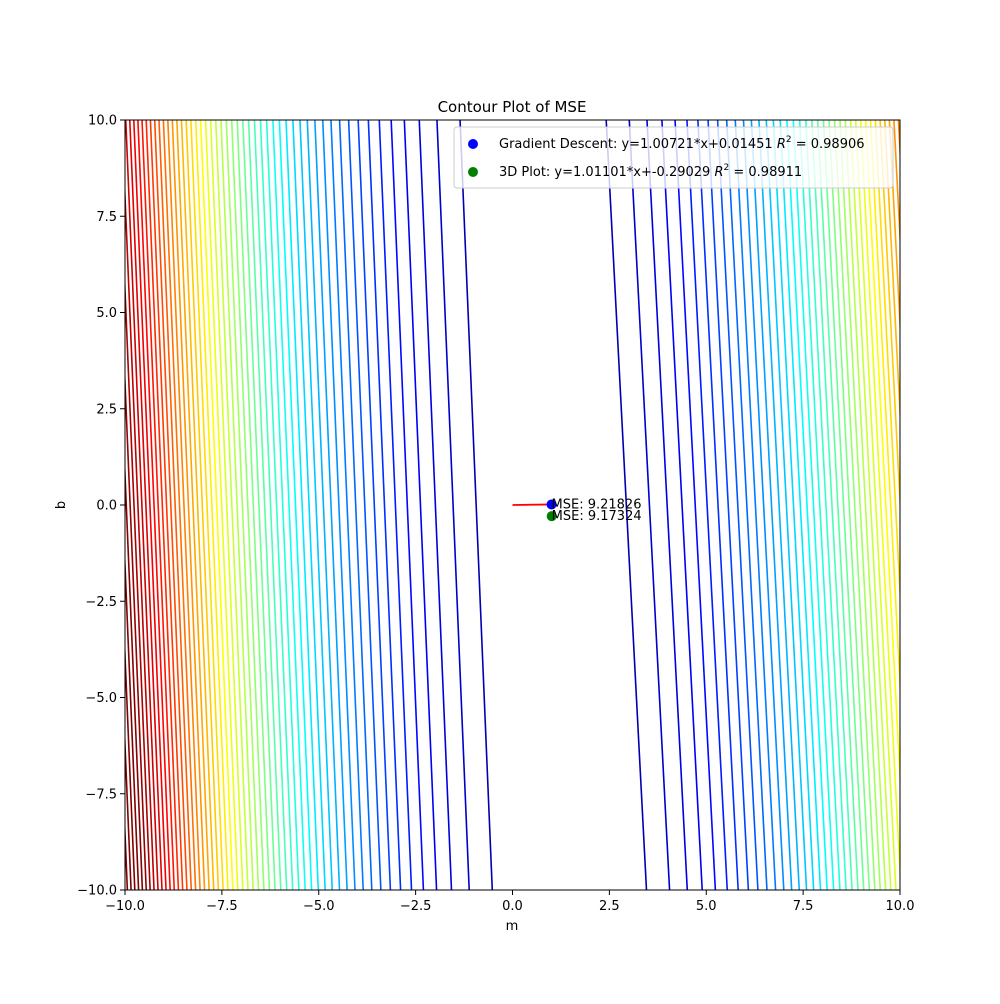 Image resolution: width=1000 pixels, height=1004 pixels. What do you see at coordinates (512, 107) in the screenshot?
I see `chart-title: Contour Plot of MSE` at bounding box center [512, 107].